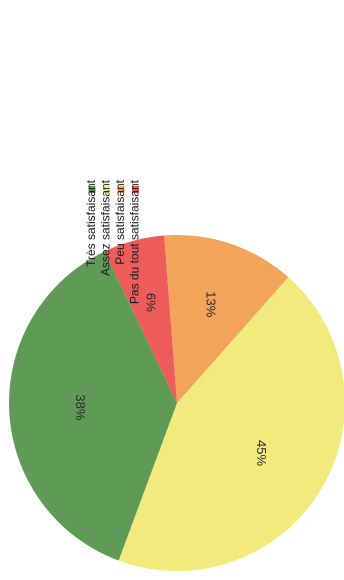 This screenshot has height=580, width=344. I want to click on legend-label: Très satisfaisant, so click(91, 223).